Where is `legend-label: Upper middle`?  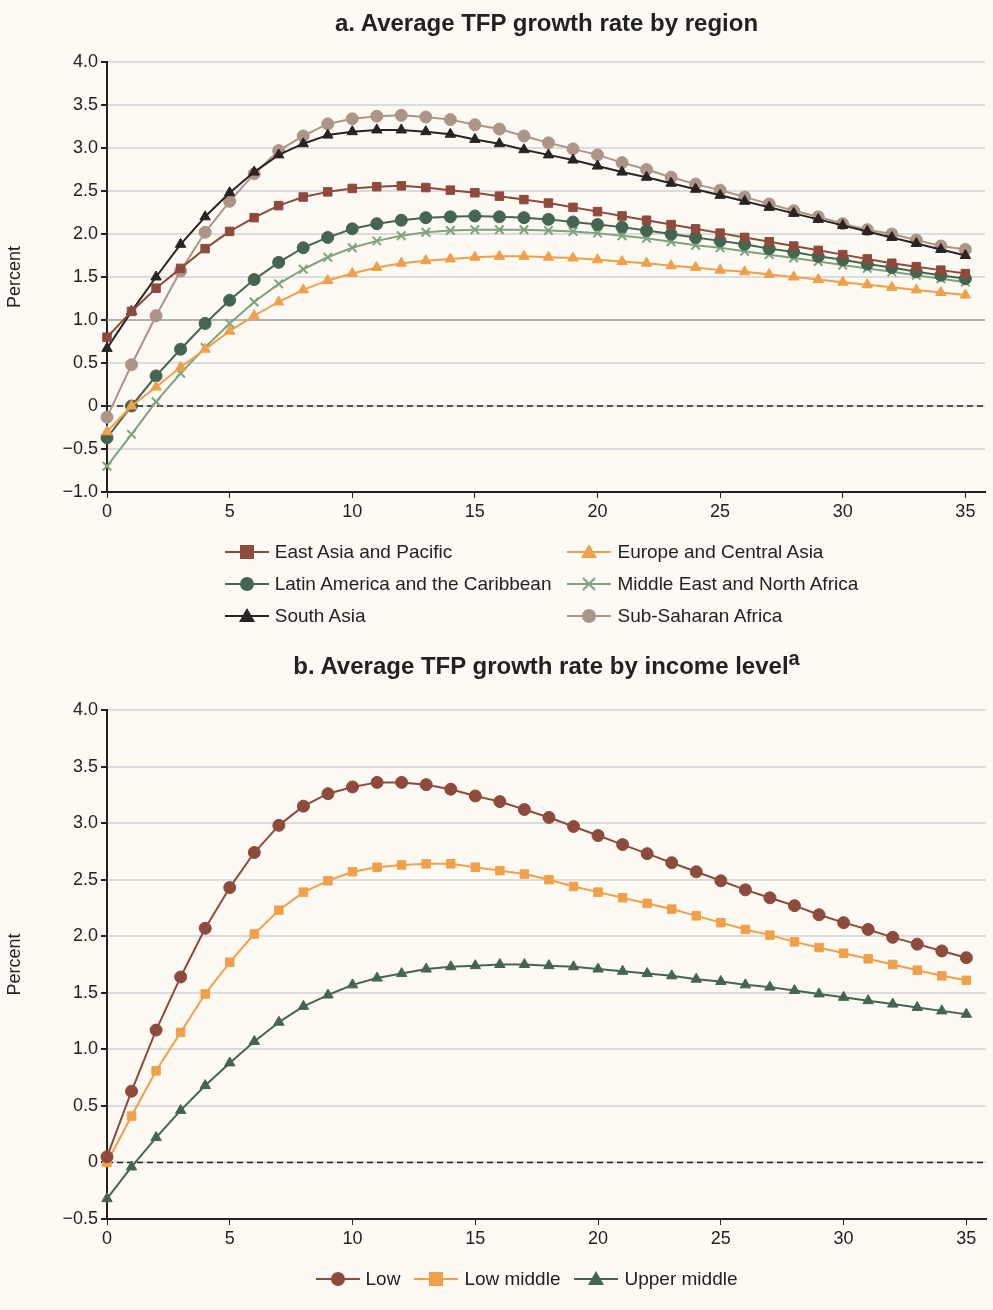
legend-label: Upper middle is located at coordinates (681, 1279).